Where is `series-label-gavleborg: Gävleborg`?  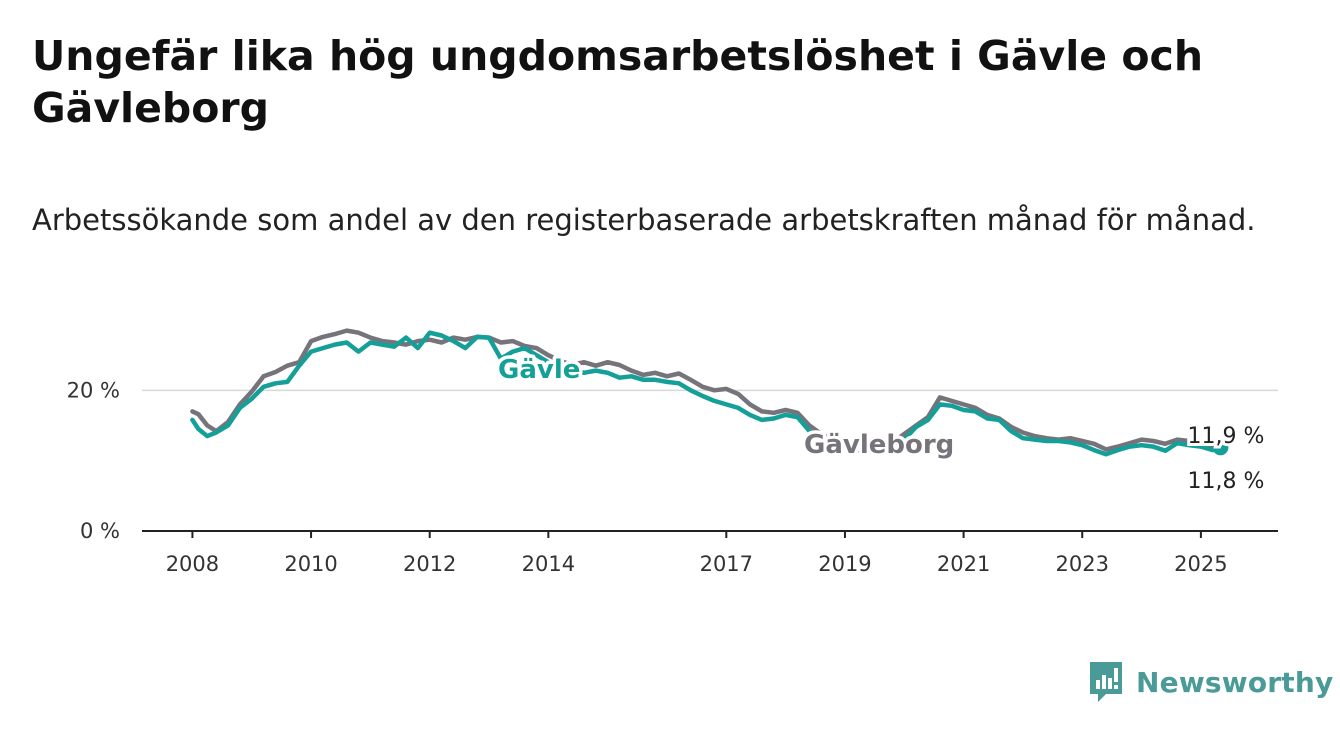 series-label-gavleborg: Gävleborg is located at coordinates (879, 445).